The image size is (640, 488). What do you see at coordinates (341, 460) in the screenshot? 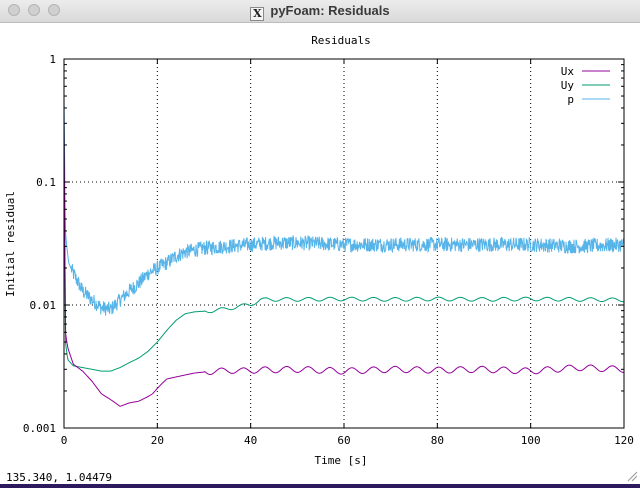
I see `x-axis-label: Time [s]` at bounding box center [341, 460].